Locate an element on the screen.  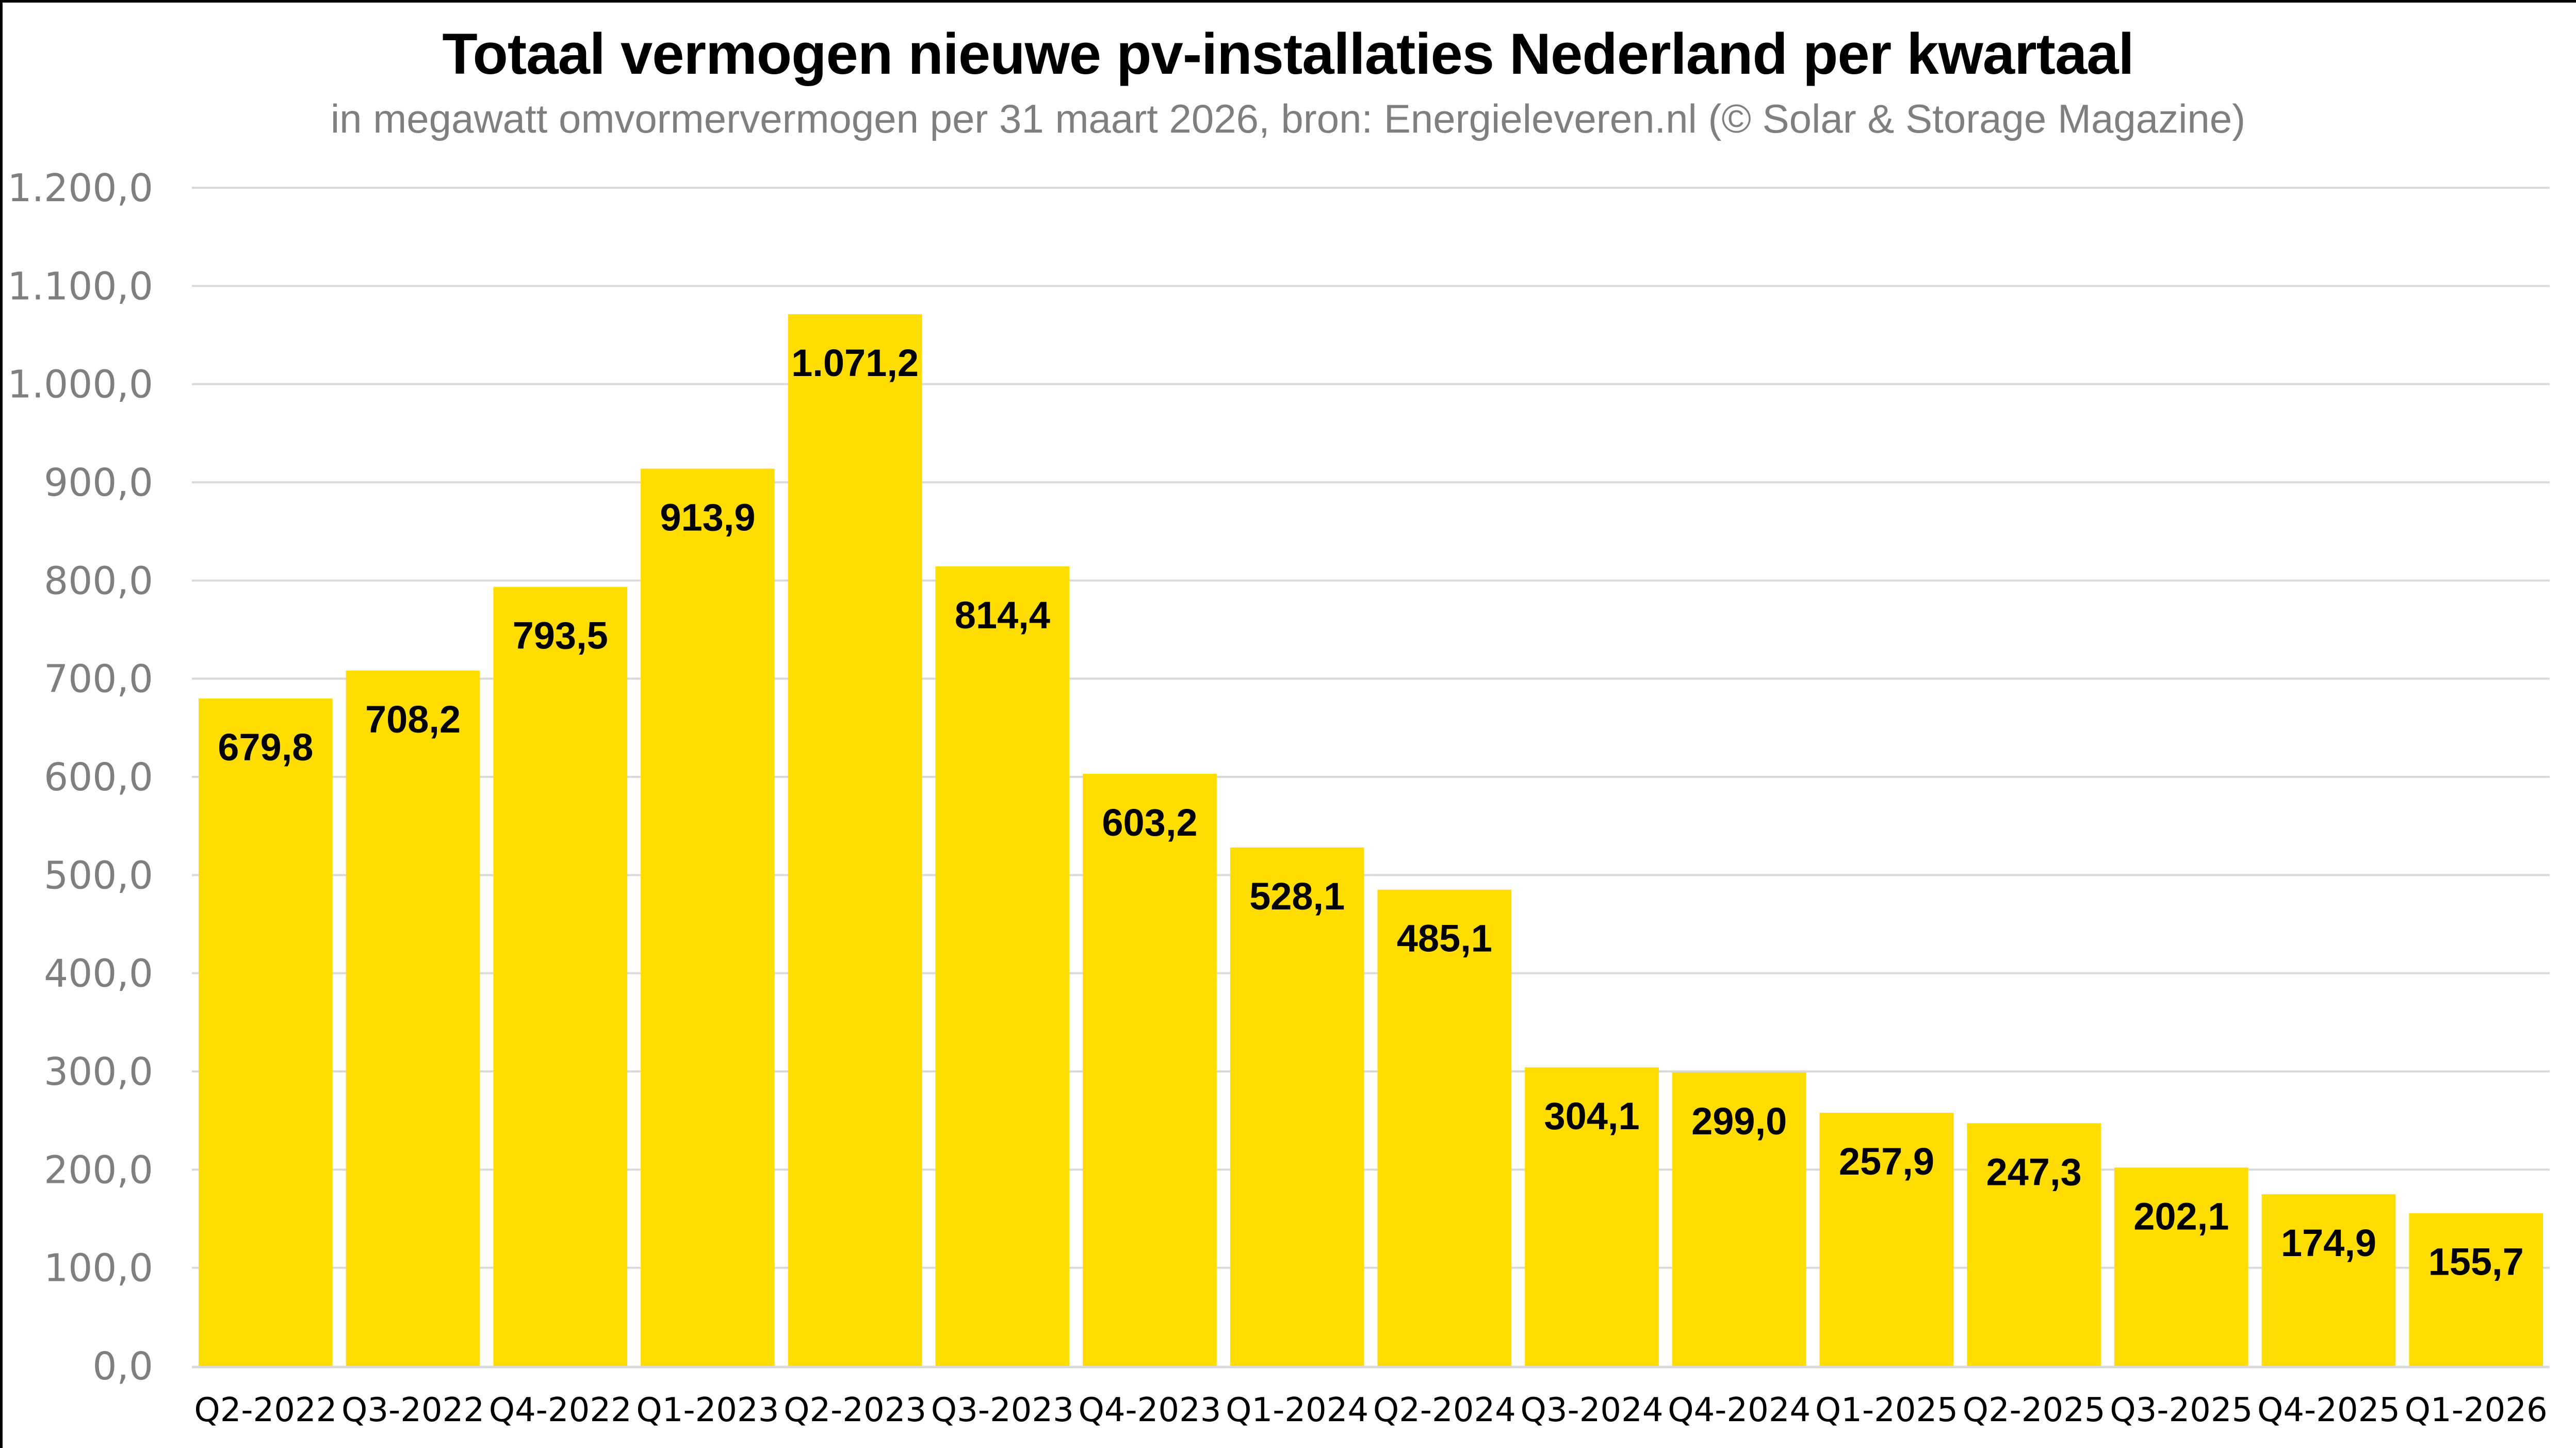
data-label: 202,1 is located at coordinates (2181, 1216).